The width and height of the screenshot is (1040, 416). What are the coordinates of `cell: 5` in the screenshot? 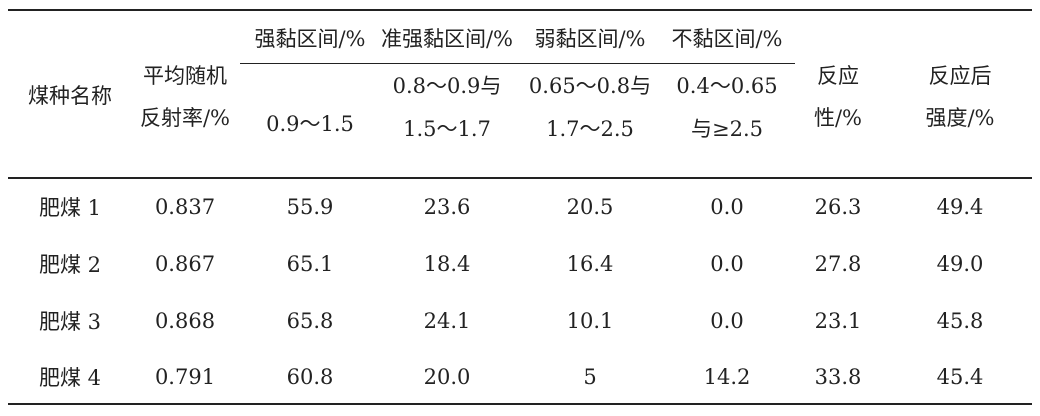 It's located at (590, 377).